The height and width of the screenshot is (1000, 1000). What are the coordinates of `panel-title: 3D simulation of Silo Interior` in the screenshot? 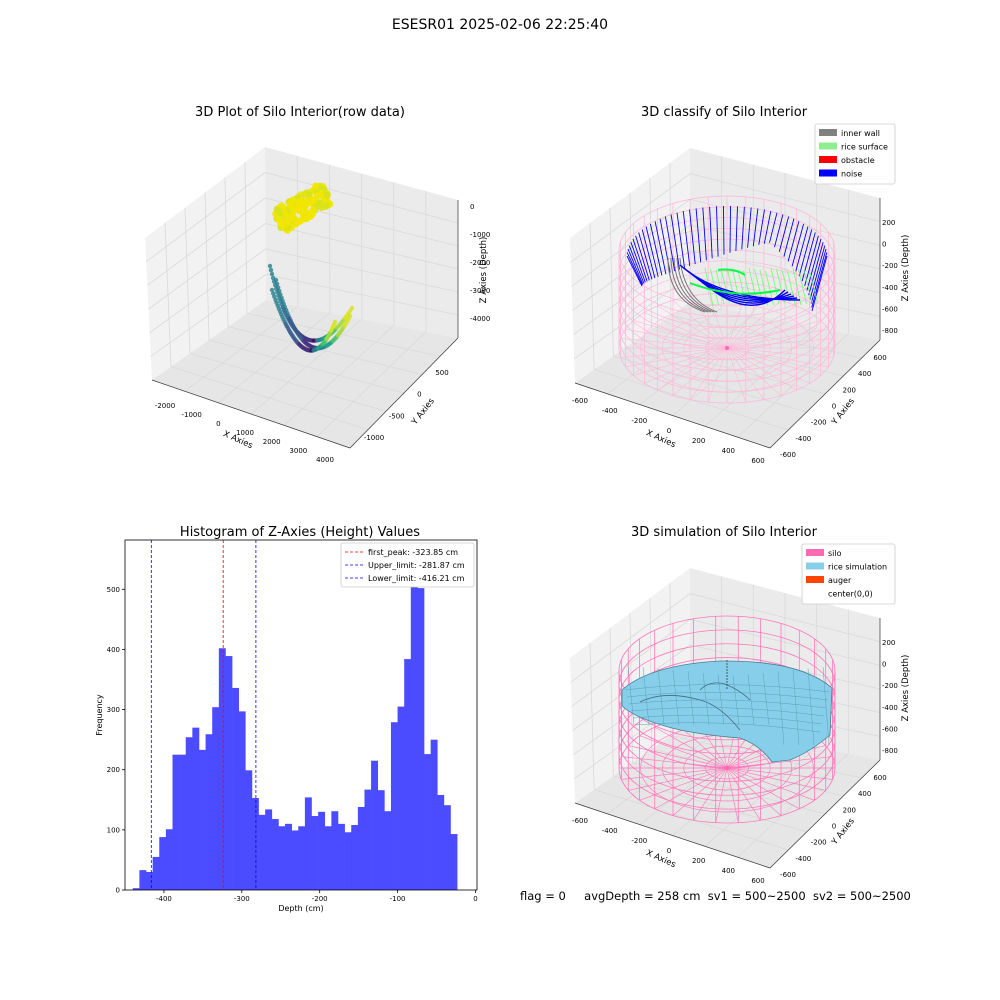 It's located at (724, 532).